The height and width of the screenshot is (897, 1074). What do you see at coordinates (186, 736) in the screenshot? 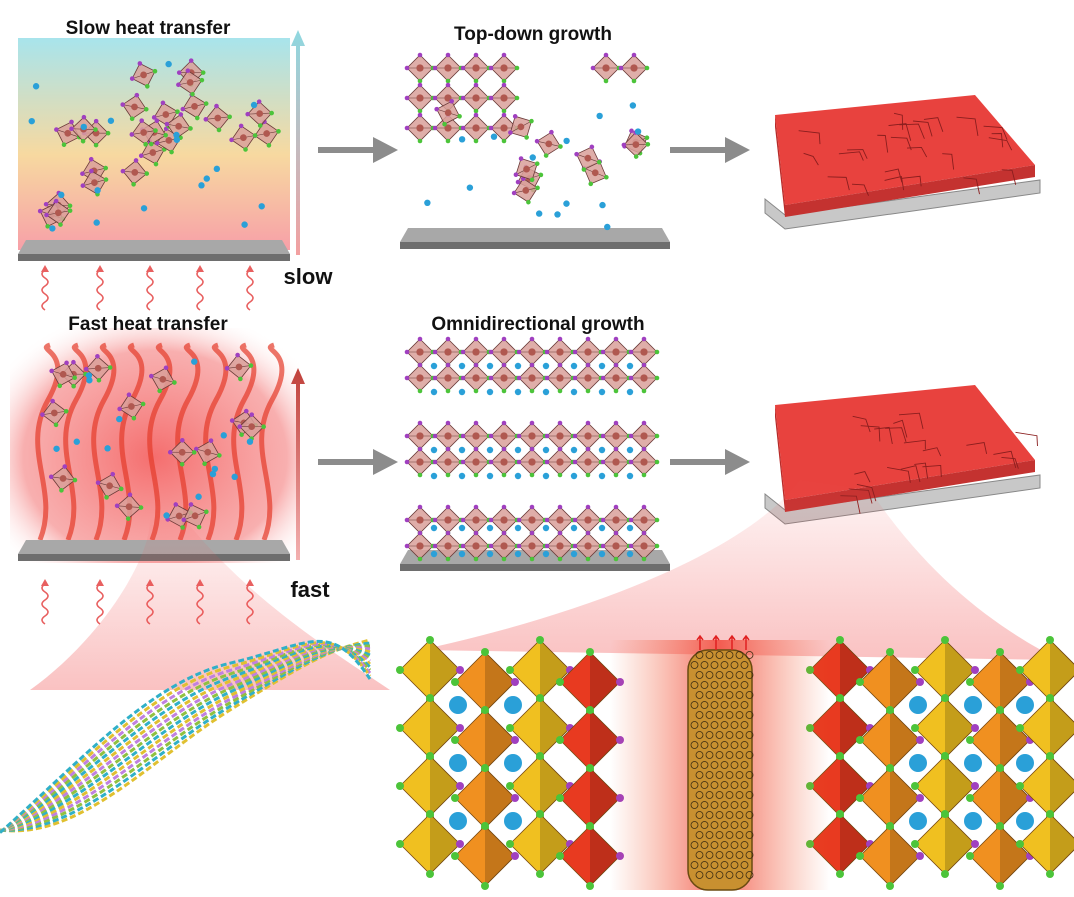
I see `carbon-nanotube-closeup` at bounding box center [186, 736].